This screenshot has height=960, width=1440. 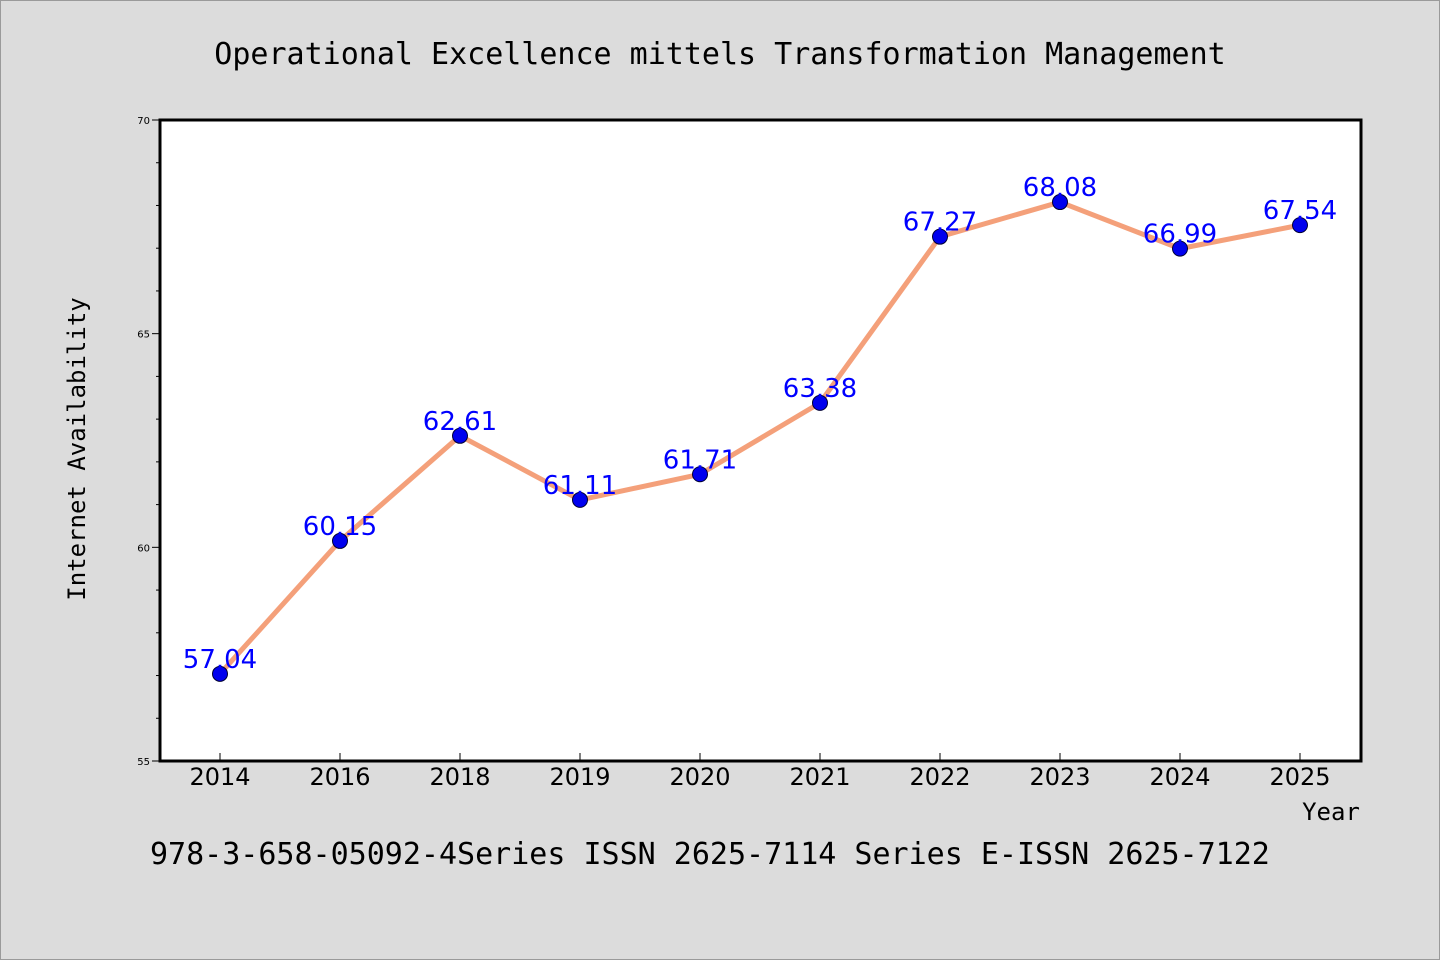 I want to click on x-tick-label: 2019, so click(x=579, y=777).